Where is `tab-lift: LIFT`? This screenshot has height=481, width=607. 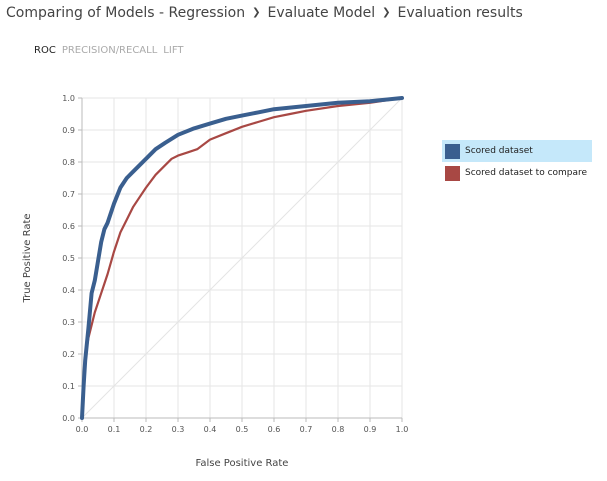
tab-lift: LIFT is located at coordinates (173, 50).